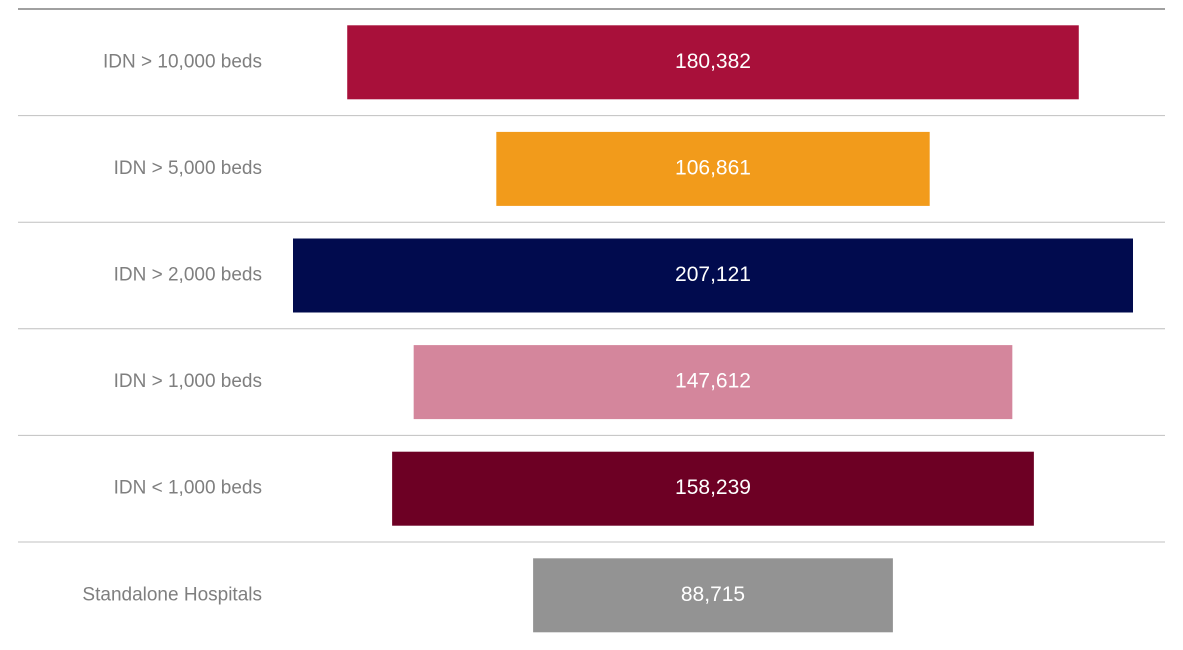  I want to click on value-label: 106,861, so click(713, 167).